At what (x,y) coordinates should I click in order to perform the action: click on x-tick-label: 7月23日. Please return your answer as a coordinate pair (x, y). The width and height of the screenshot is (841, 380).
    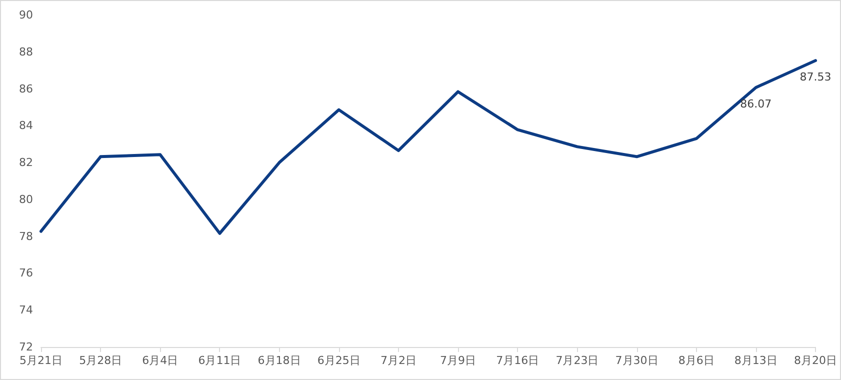
    Looking at the image, I should click on (577, 360).